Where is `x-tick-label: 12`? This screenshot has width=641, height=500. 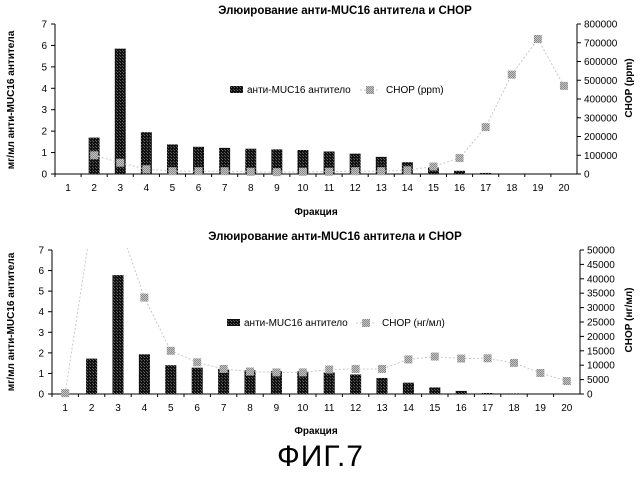
x-tick-label: 12 is located at coordinates (356, 408).